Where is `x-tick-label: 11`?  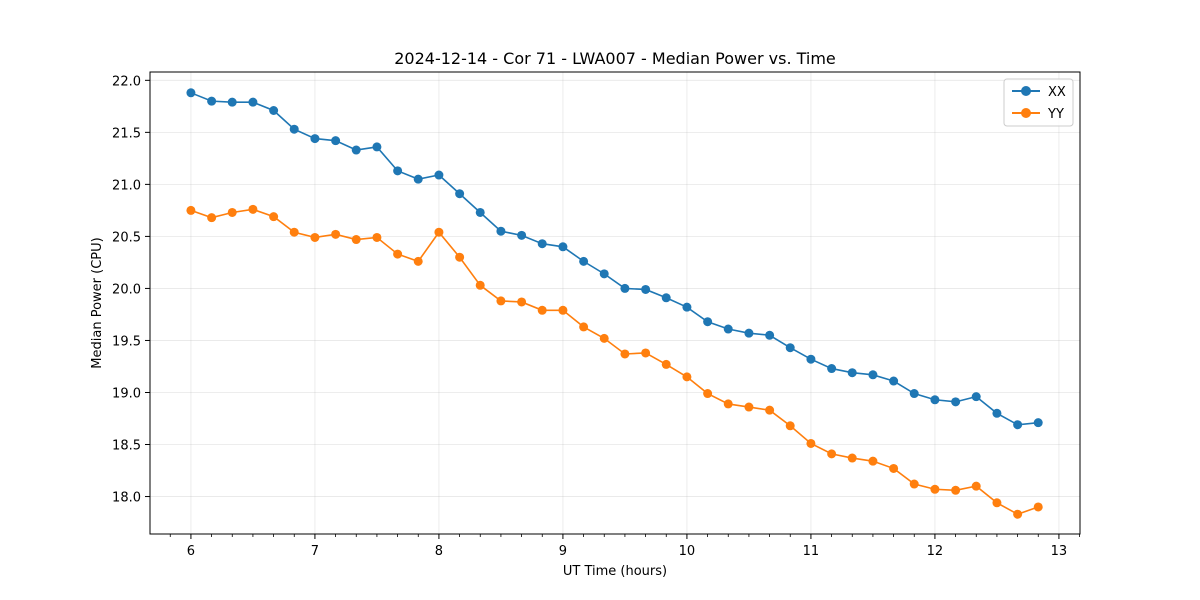 x-tick-label: 11 is located at coordinates (811, 551).